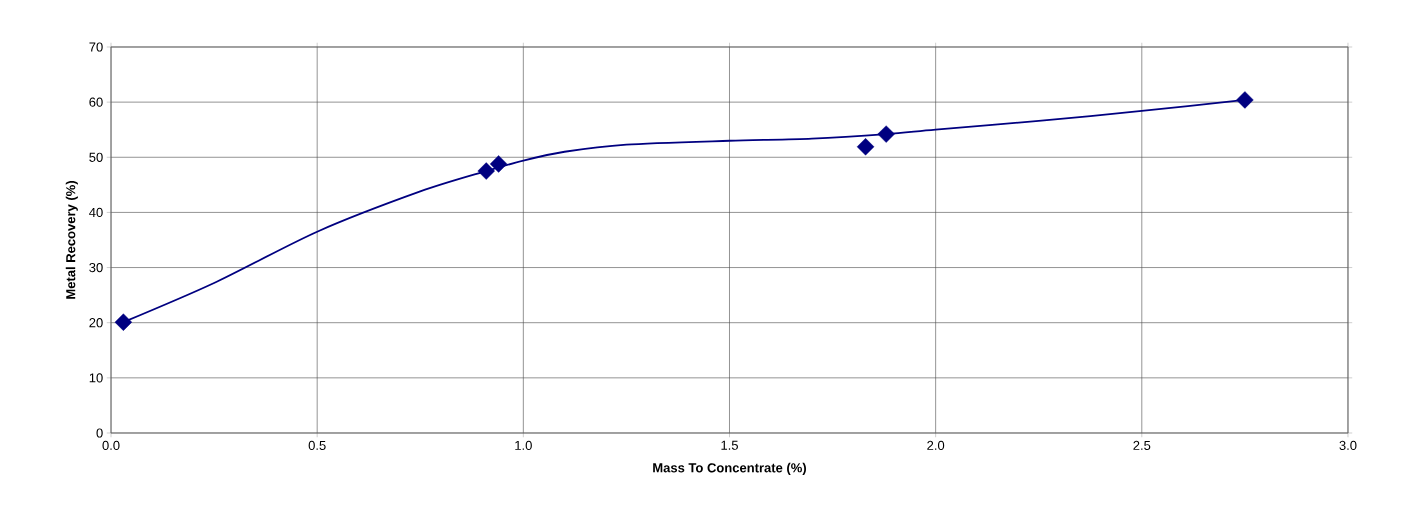 This screenshot has width=1407, height=529. I want to click on y-tick-label: 40, so click(96, 212).